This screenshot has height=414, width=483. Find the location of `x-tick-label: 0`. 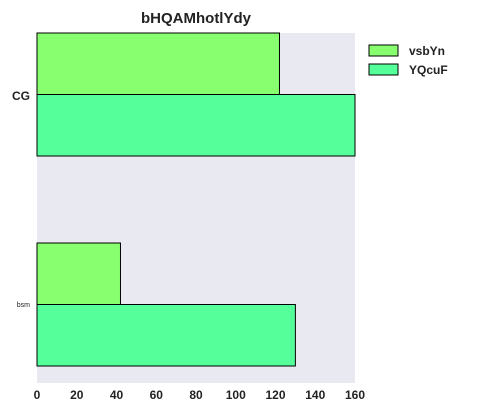

x-tick-label: 0 is located at coordinates (37, 395).